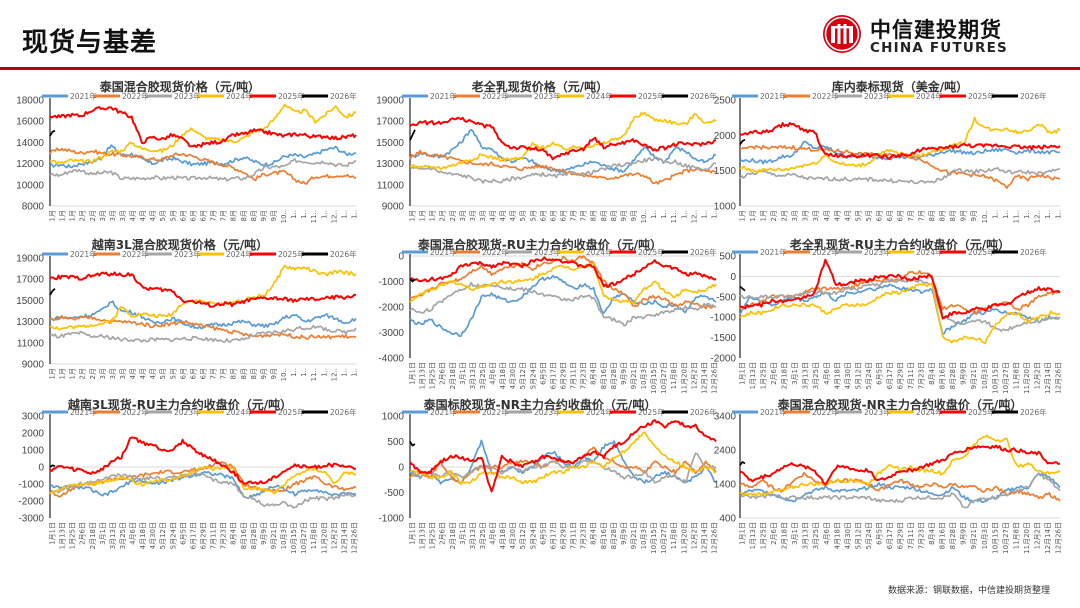  I want to click on x-tick-label: 1月25日, so click(433, 375).